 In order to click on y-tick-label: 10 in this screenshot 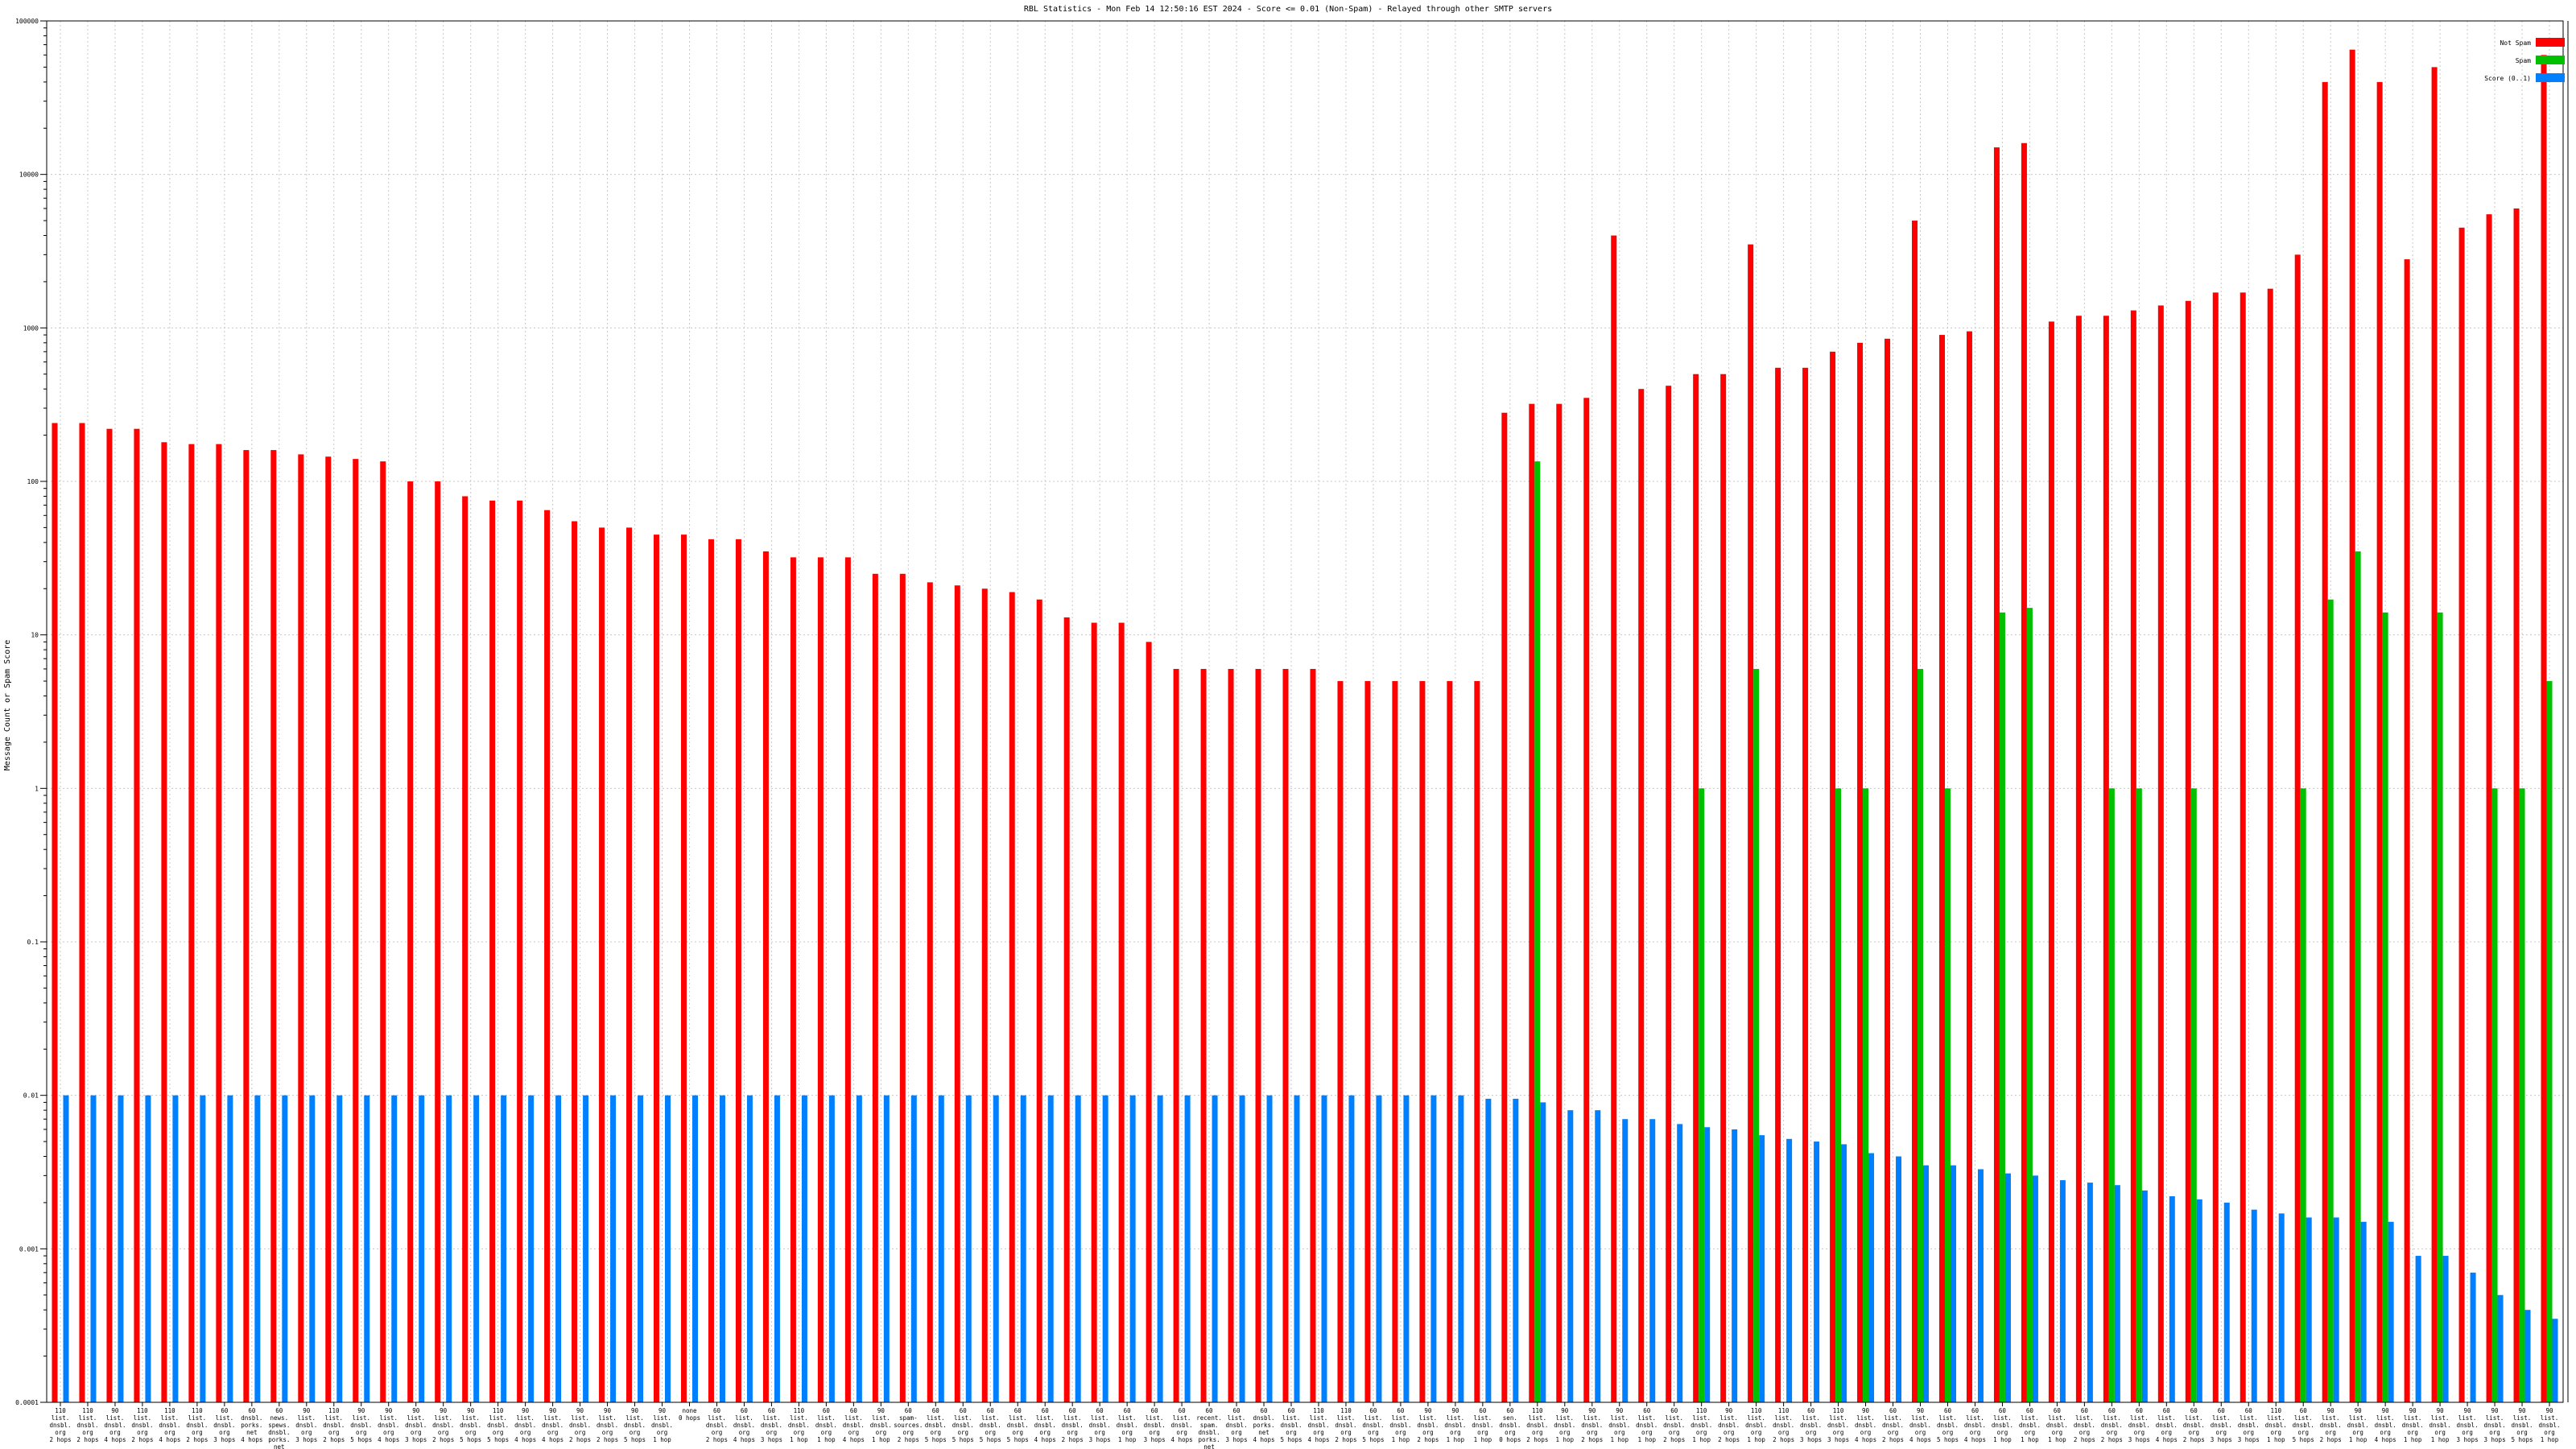, I will do `click(35, 635)`.